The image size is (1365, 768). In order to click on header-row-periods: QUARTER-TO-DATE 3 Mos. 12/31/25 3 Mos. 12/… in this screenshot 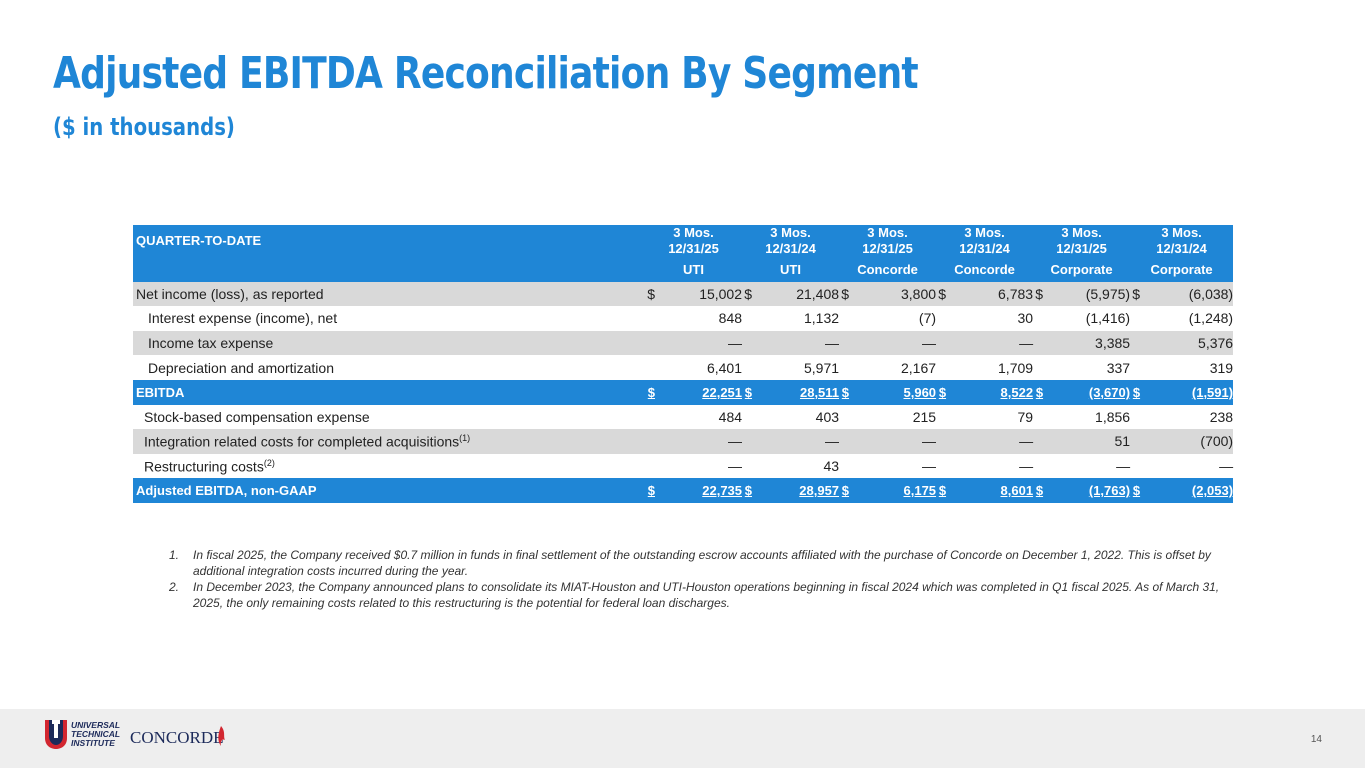, I will do `click(683, 241)`.